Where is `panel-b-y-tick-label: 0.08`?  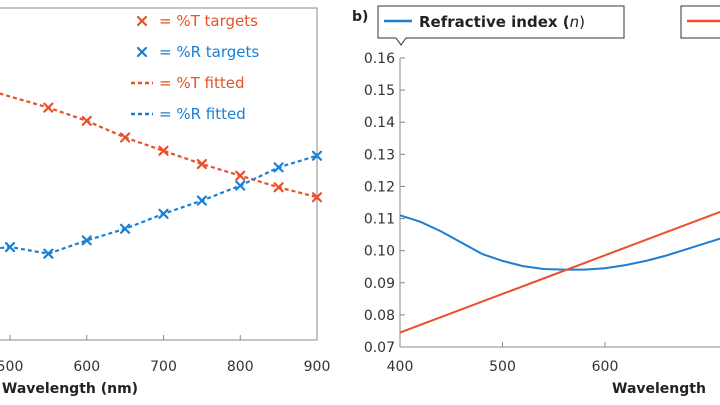
panel-b-y-tick-label: 0.08 is located at coordinates (379, 316).